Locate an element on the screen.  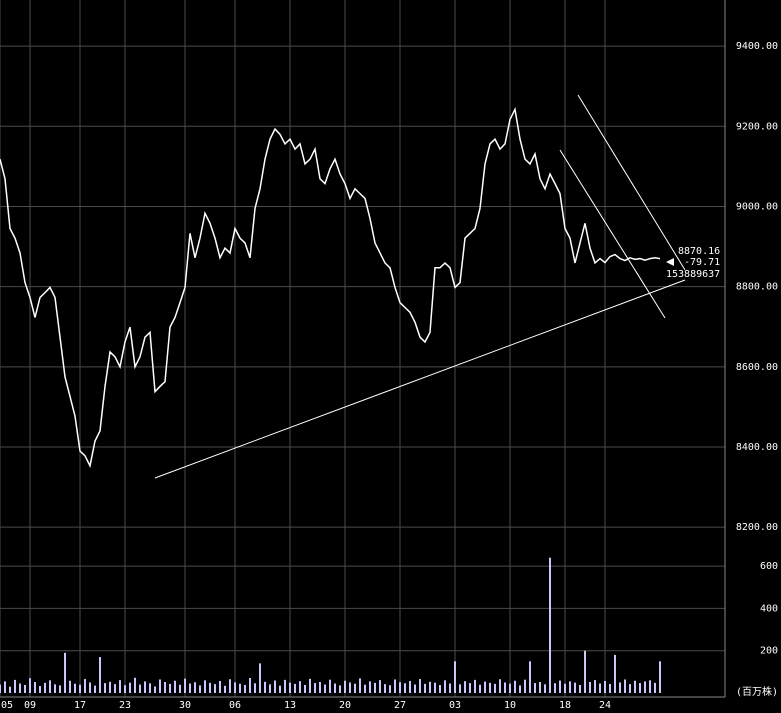
y-tick-label: 400 is located at coordinates (769, 608).